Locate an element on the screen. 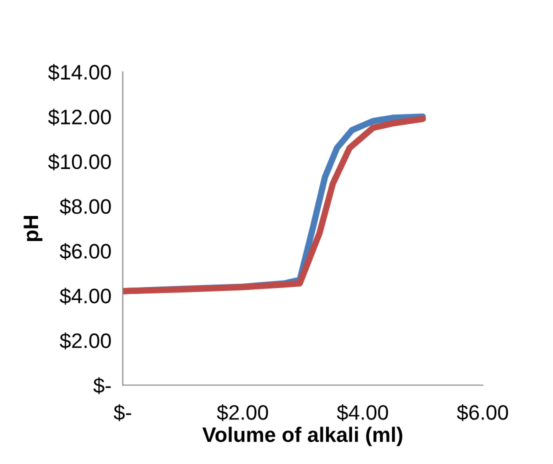 The image size is (553, 464). y-tick-label: $4.00 is located at coordinates (85, 296).